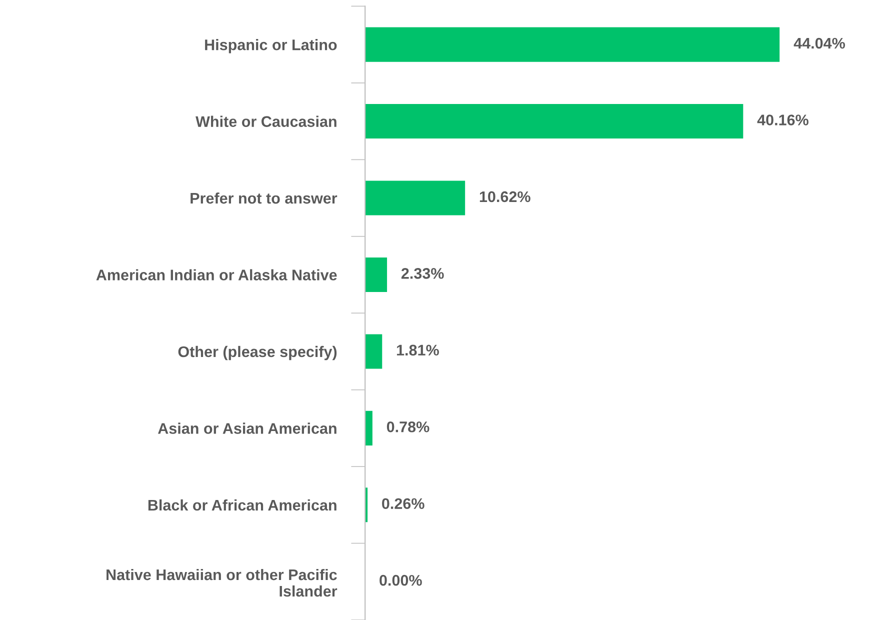 The image size is (884, 620). What do you see at coordinates (782, 120) in the screenshot?
I see `data-label: 40.16%` at bounding box center [782, 120].